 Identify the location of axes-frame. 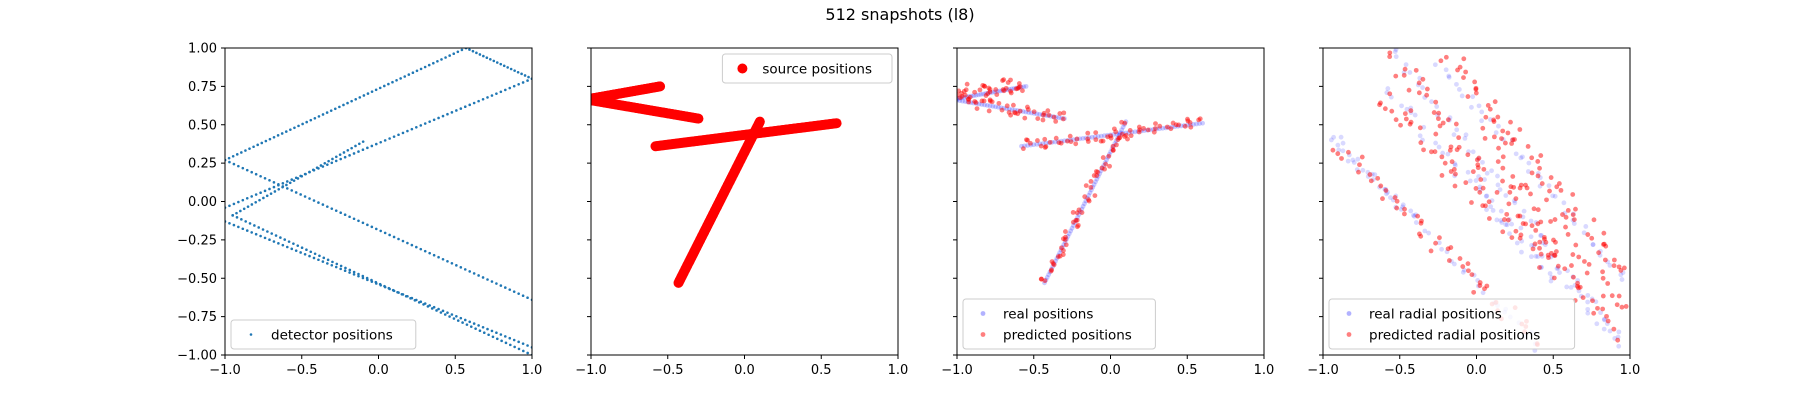
(378, 201).